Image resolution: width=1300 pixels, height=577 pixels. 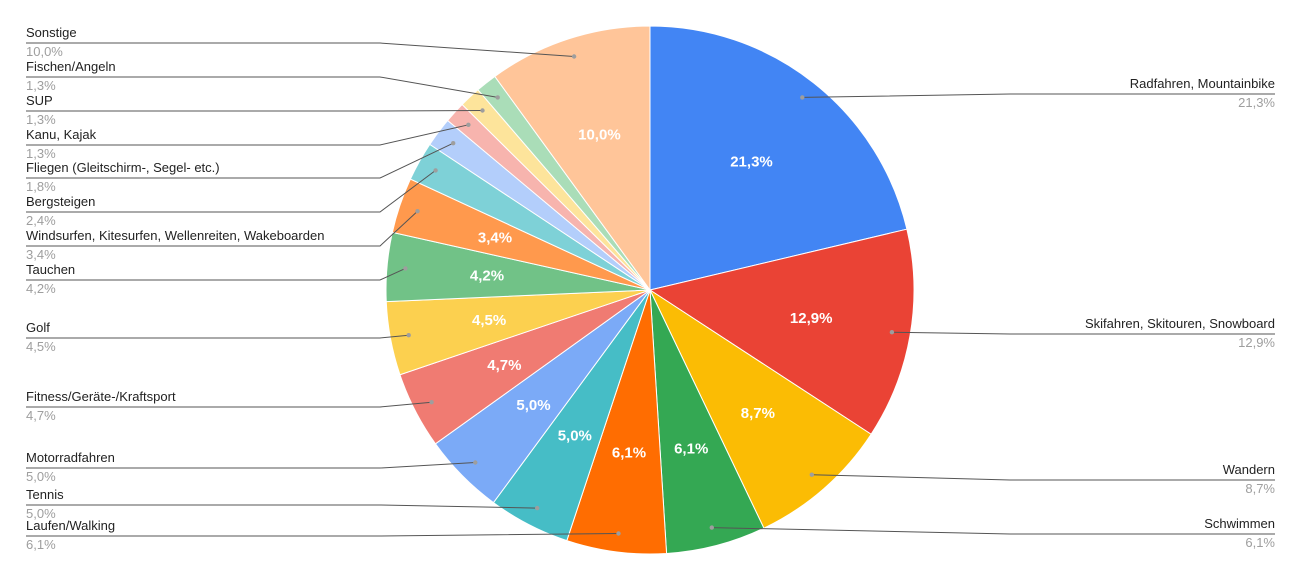 What do you see at coordinates (231, 191) in the screenshot?
I see `leader-line-bergsteigen` at bounding box center [231, 191].